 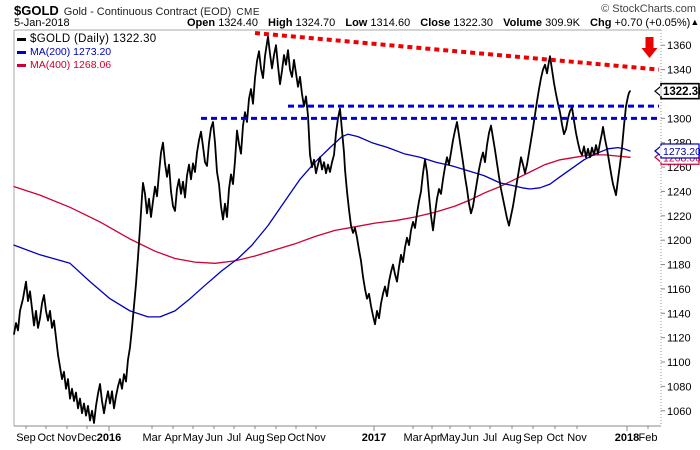 I want to click on legend-row-ma400: MA(400) 1268.06, so click(x=86, y=65).